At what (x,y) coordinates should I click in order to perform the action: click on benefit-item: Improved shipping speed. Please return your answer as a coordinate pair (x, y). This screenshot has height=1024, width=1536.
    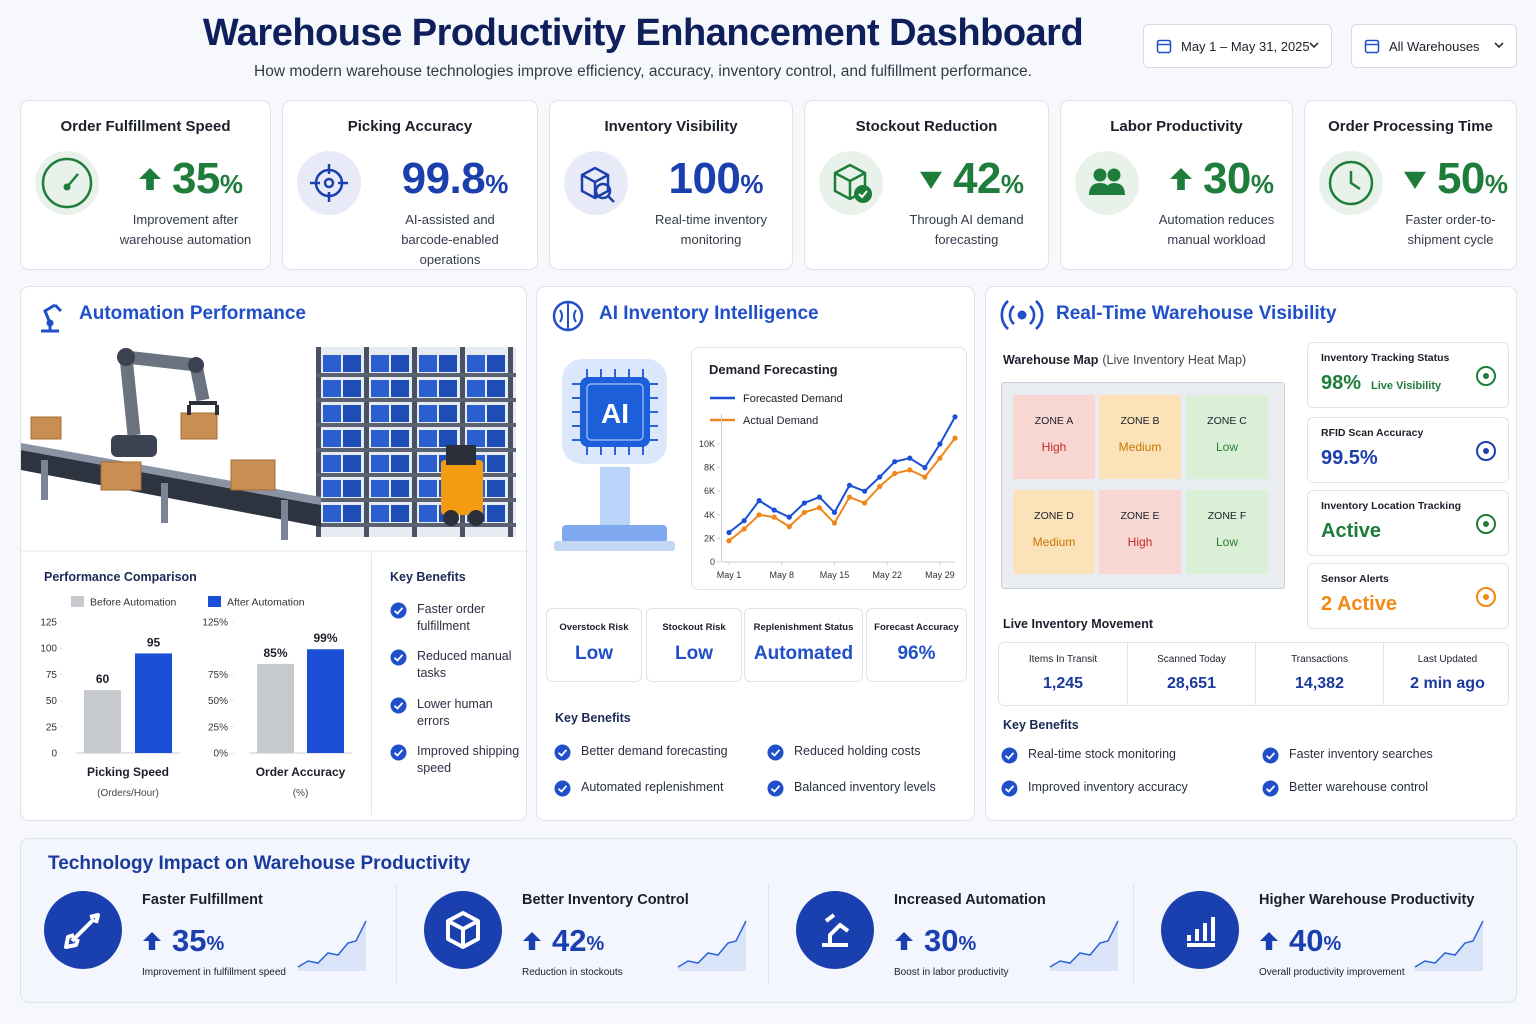
    Looking at the image, I should click on (468, 759).